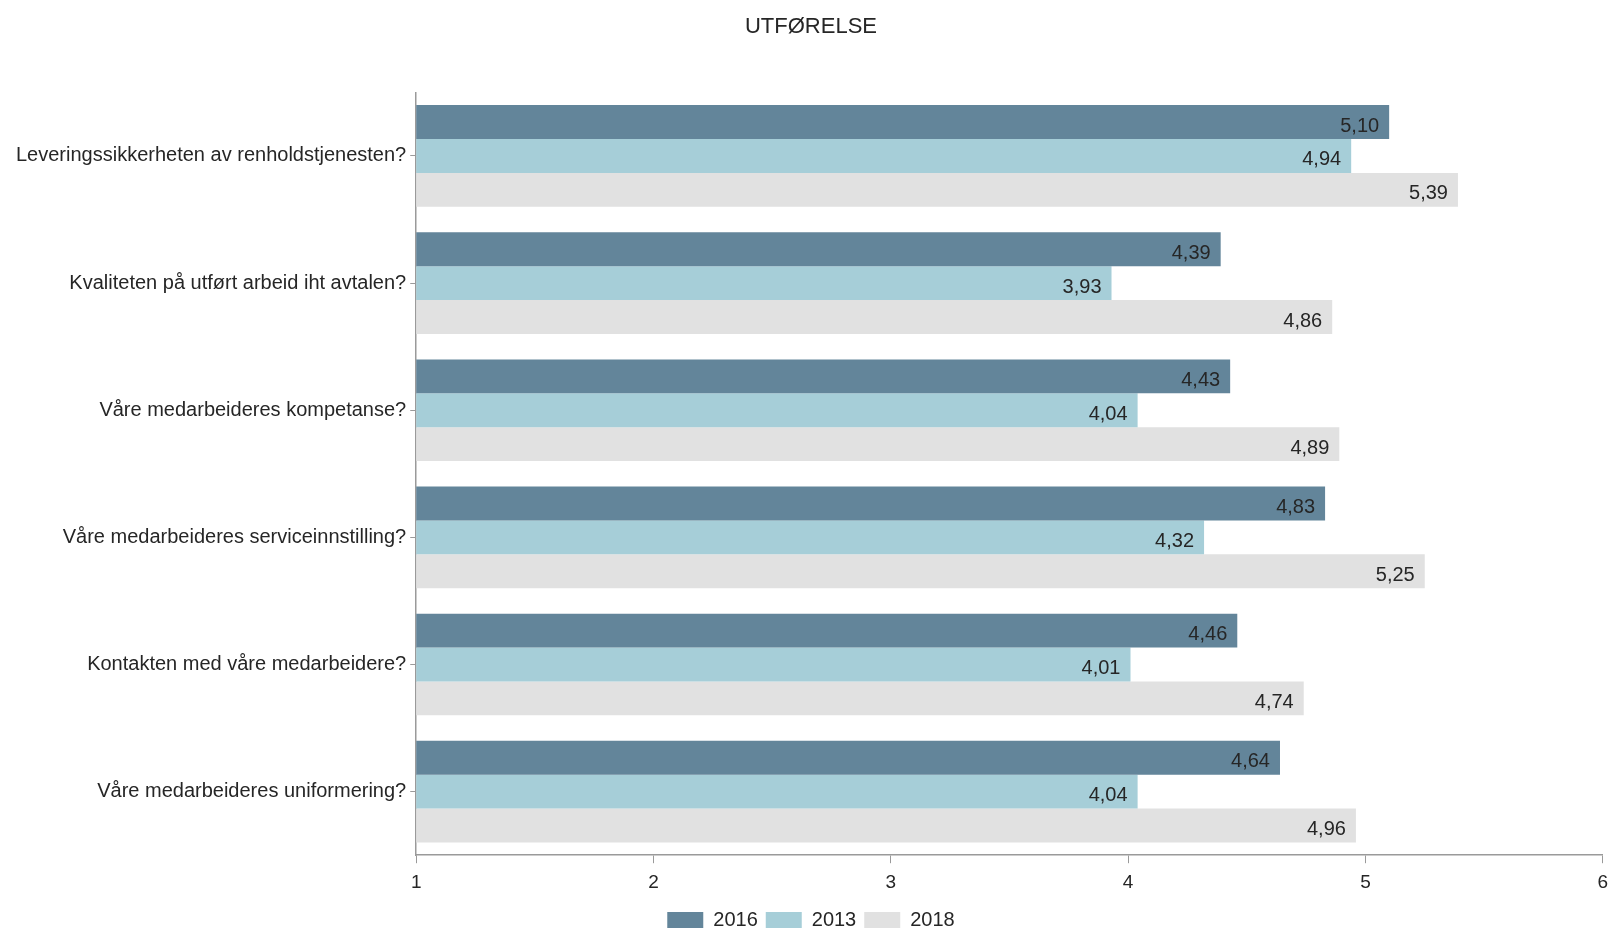  I want to click on data-label: 4,46, so click(1208, 633).